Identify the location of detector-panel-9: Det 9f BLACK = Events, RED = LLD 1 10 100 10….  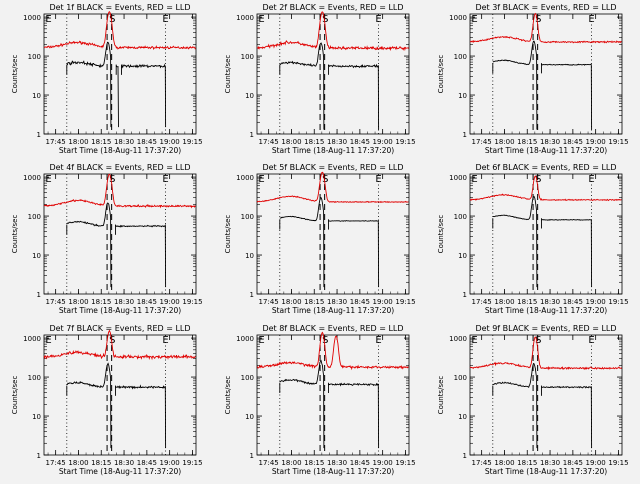
(533, 400).